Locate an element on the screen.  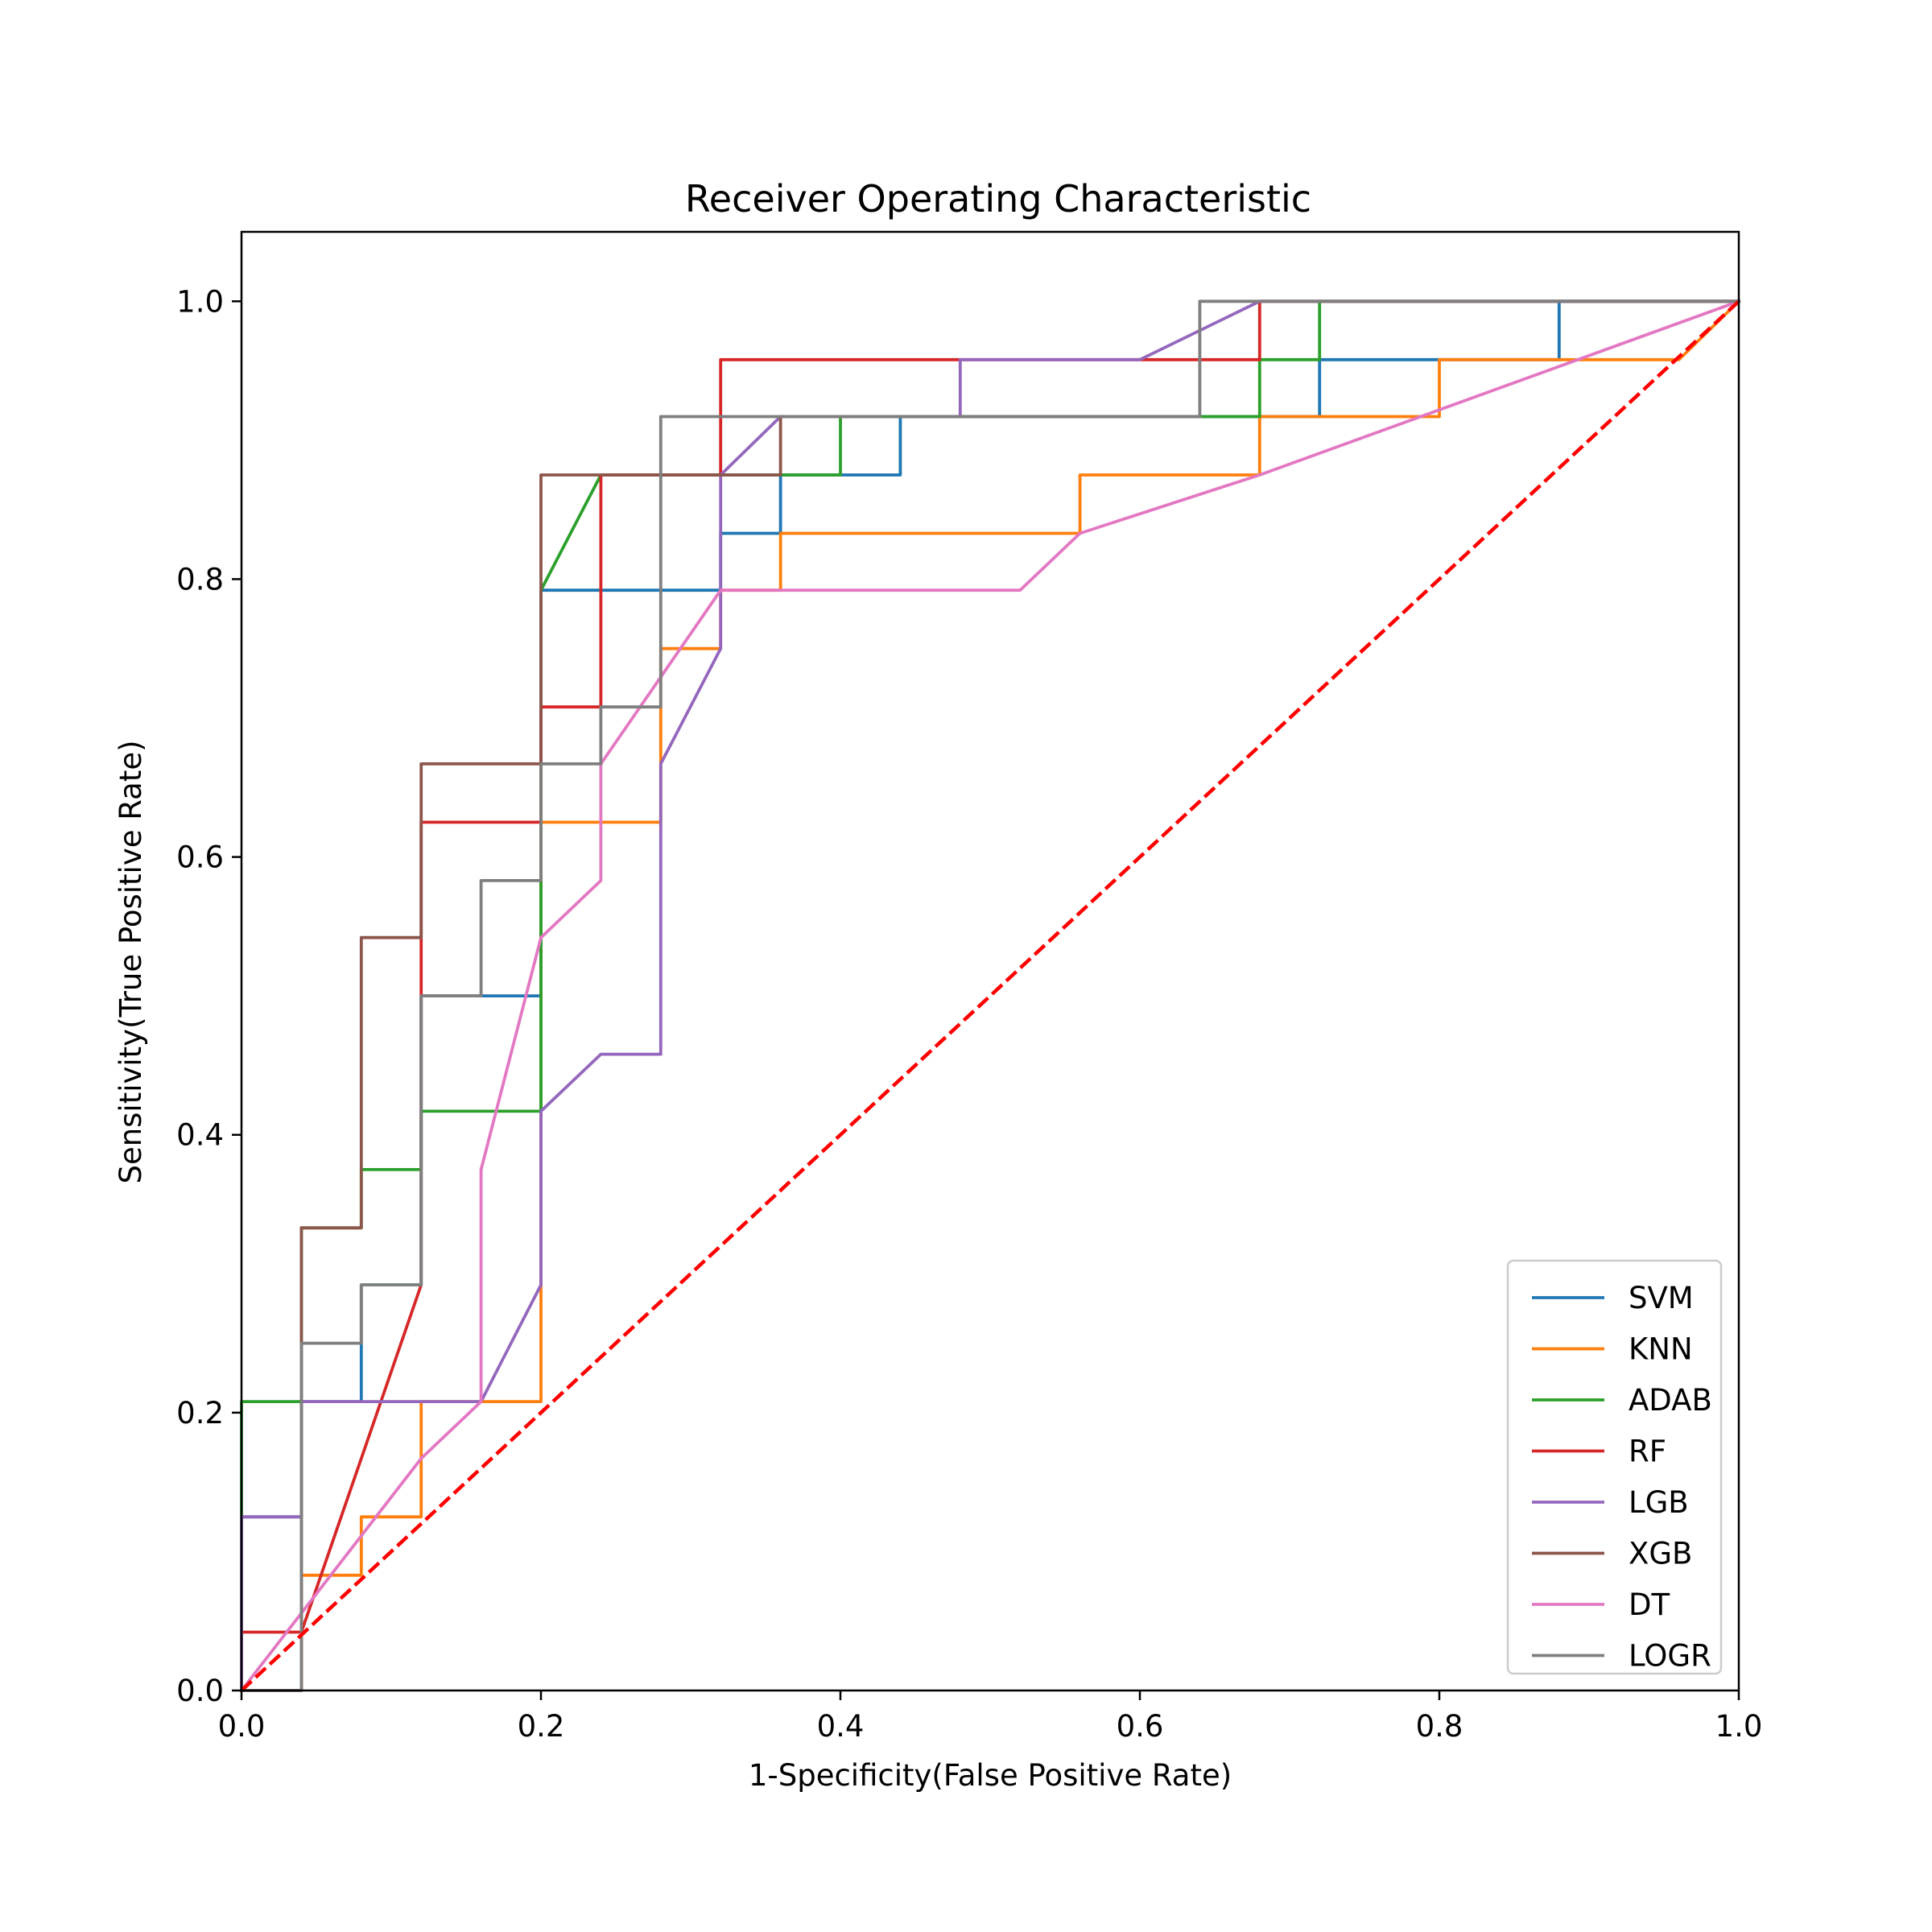
y-tick-label: 0.2 is located at coordinates (200, 1413).